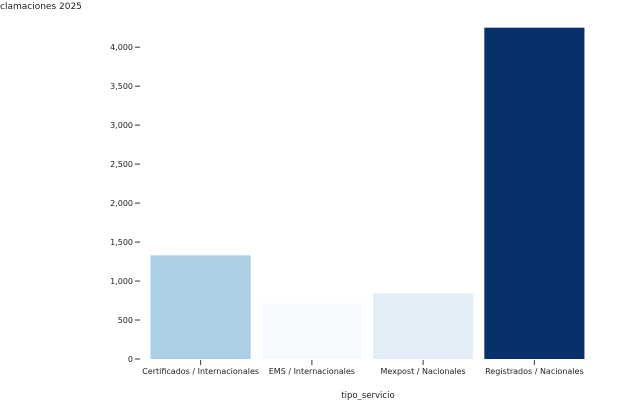  I want to click on y-tick-label: 2,000, so click(121, 203).